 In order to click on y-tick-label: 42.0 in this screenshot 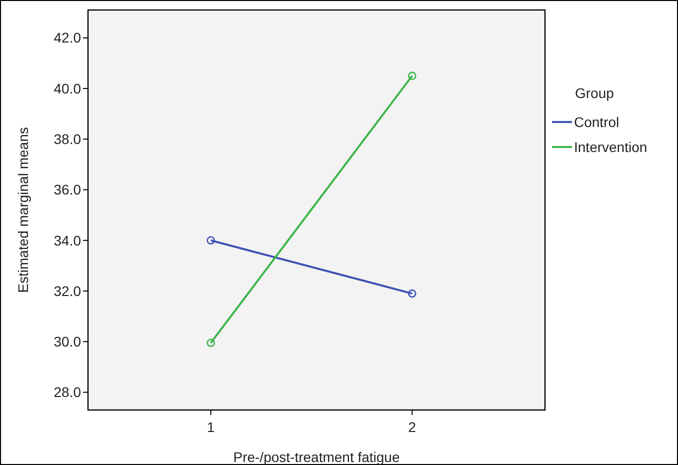, I will do `click(68, 38)`.